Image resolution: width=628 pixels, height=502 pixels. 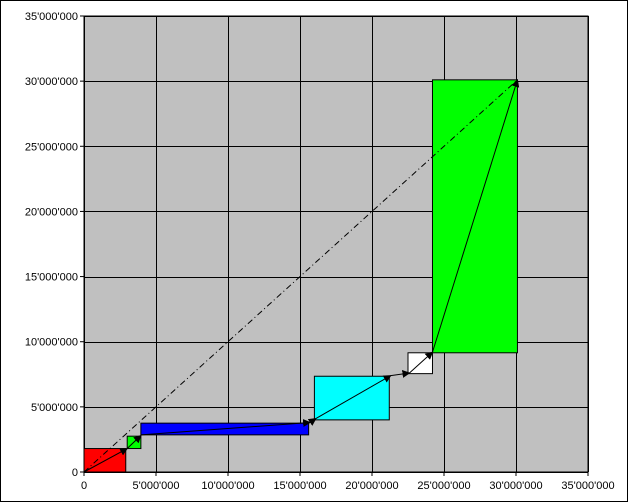 What do you see at coordinates (443, 486) in the screenshot?
I see `x-tick-label: 25'000'000` at bounding box center [443, 486].